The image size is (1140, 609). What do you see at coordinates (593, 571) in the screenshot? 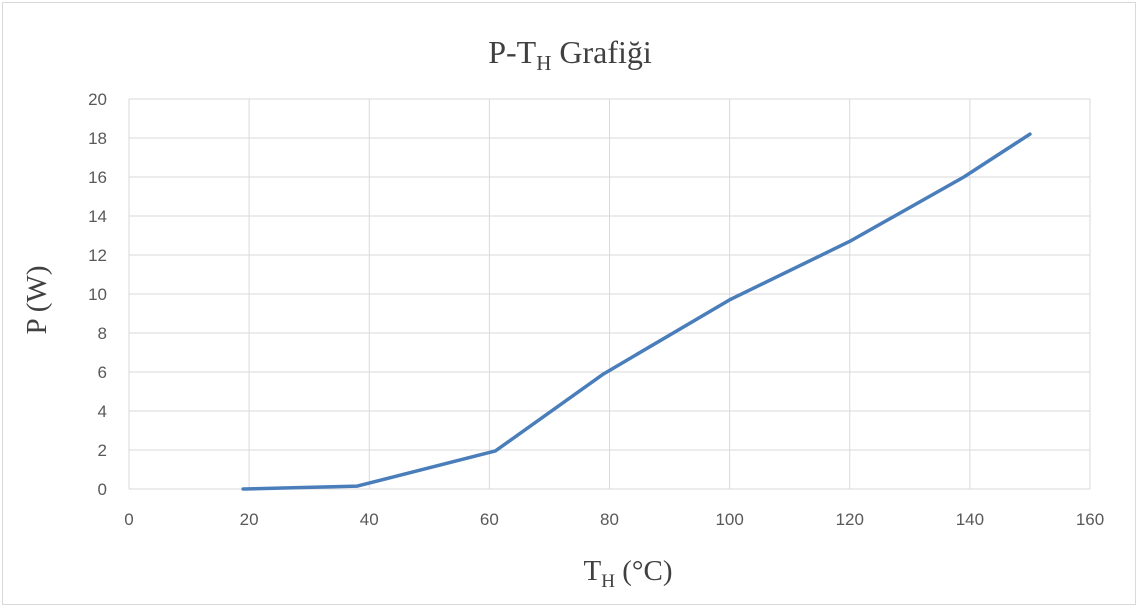
I see `x-axis-title-main: T` at bounding box center [593, 571].